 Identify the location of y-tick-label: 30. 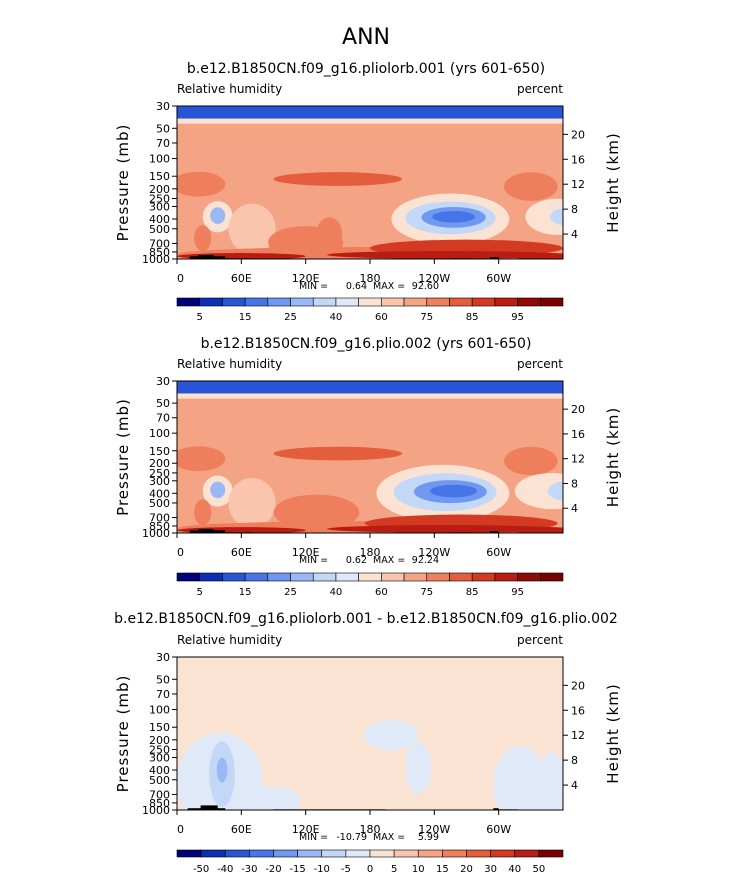
(163, 657).